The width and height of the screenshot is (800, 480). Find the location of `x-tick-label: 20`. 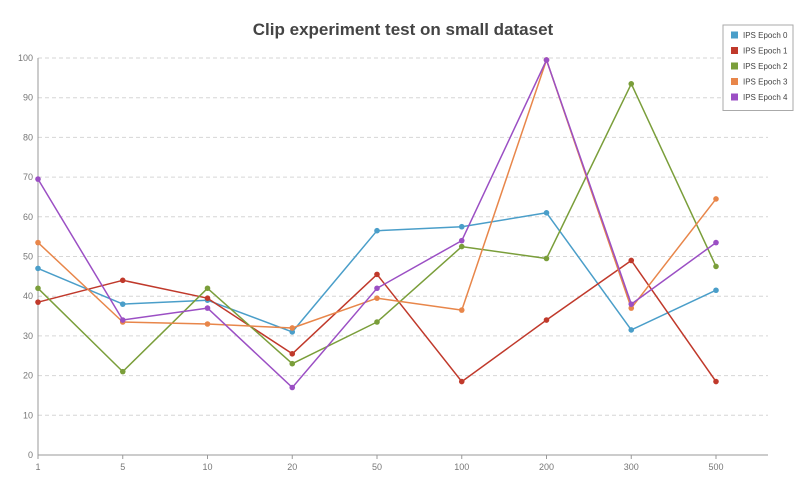

x-tick-label: 20 is located at coordinates (292, 467).